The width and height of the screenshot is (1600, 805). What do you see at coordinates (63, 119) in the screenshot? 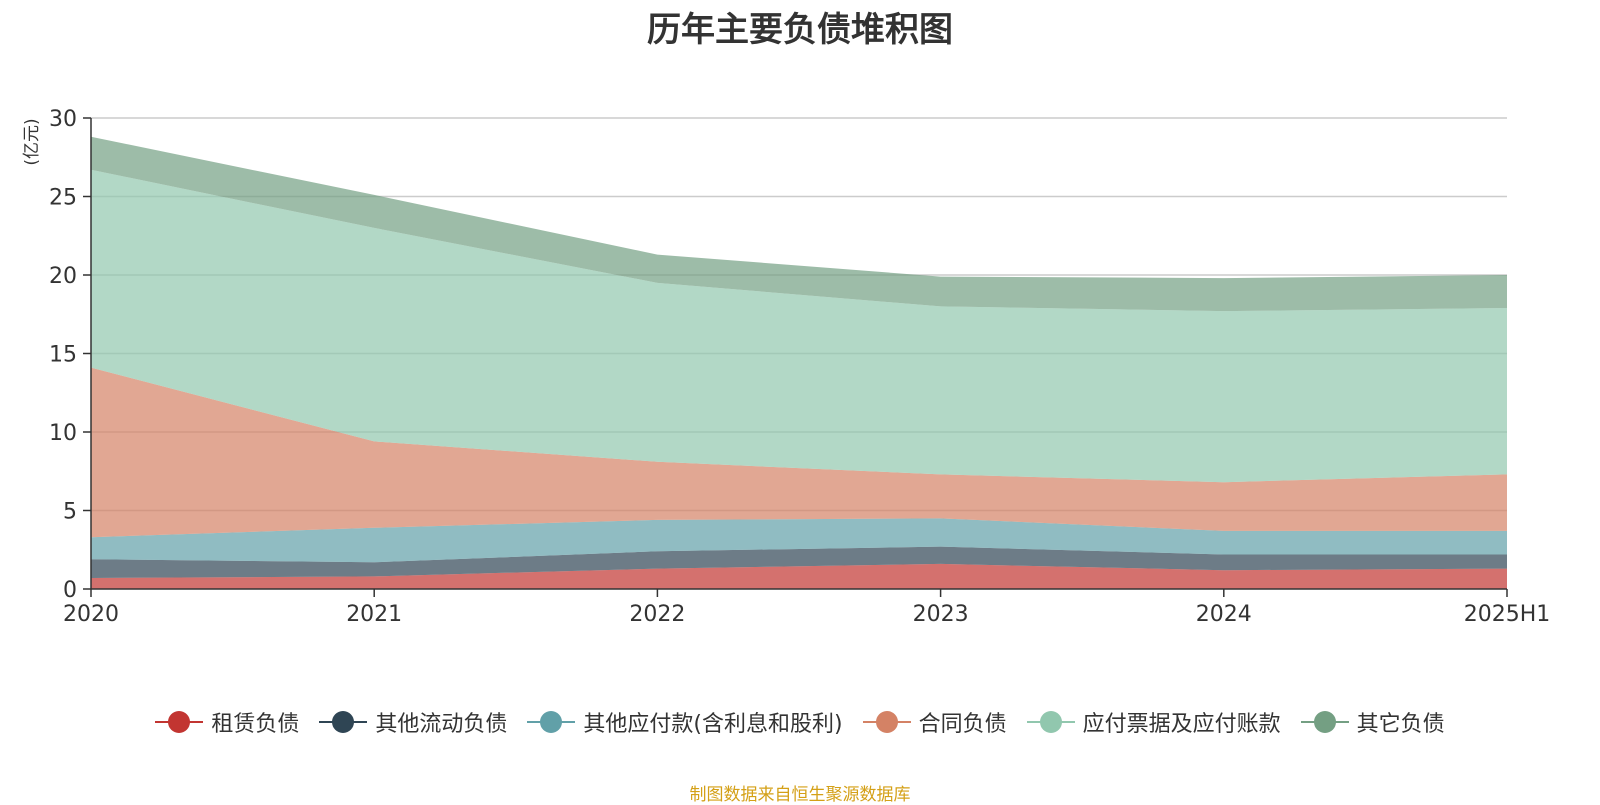
I see `y-tick-label: 30` at bounding box center [63, 119].